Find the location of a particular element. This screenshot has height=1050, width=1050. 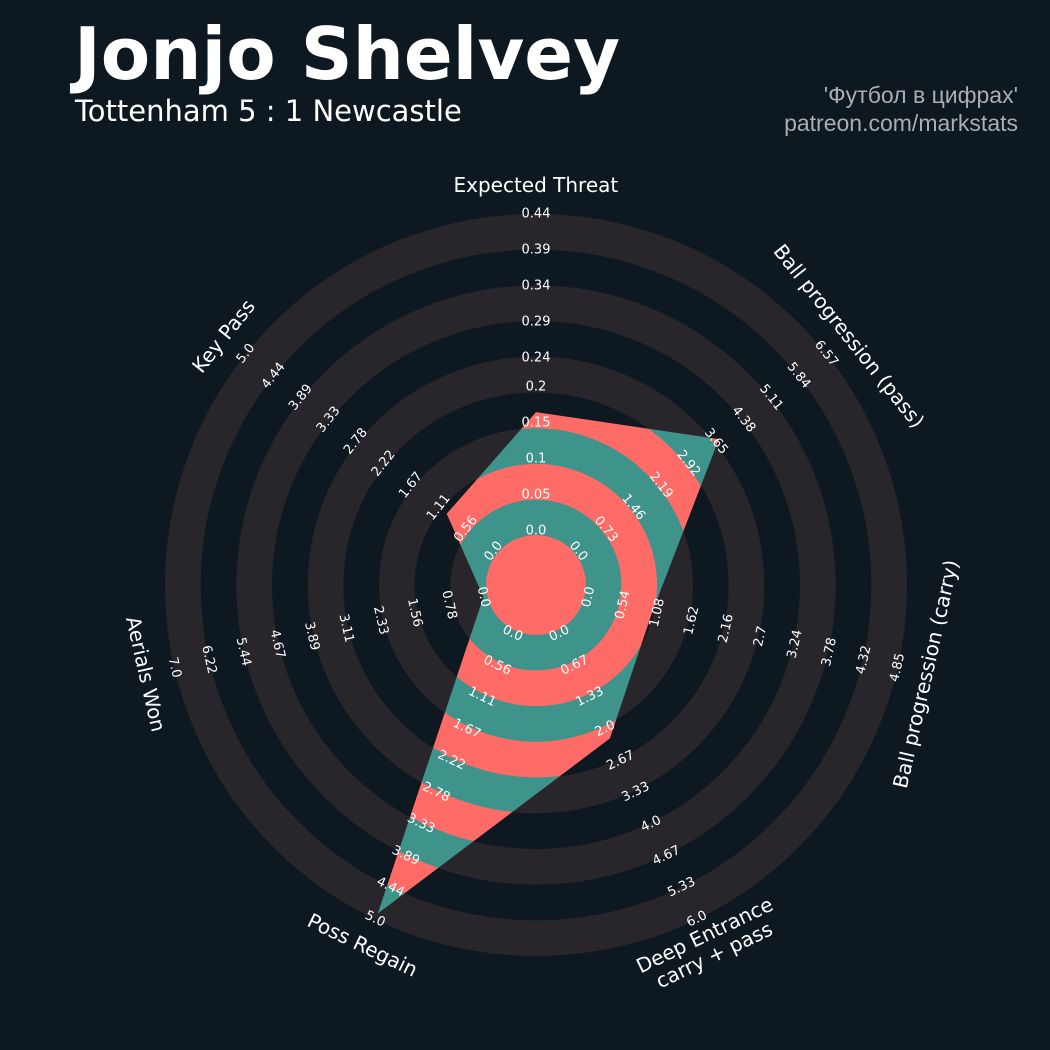

tick-label: 3.24 is located at coordinates (795, 644).